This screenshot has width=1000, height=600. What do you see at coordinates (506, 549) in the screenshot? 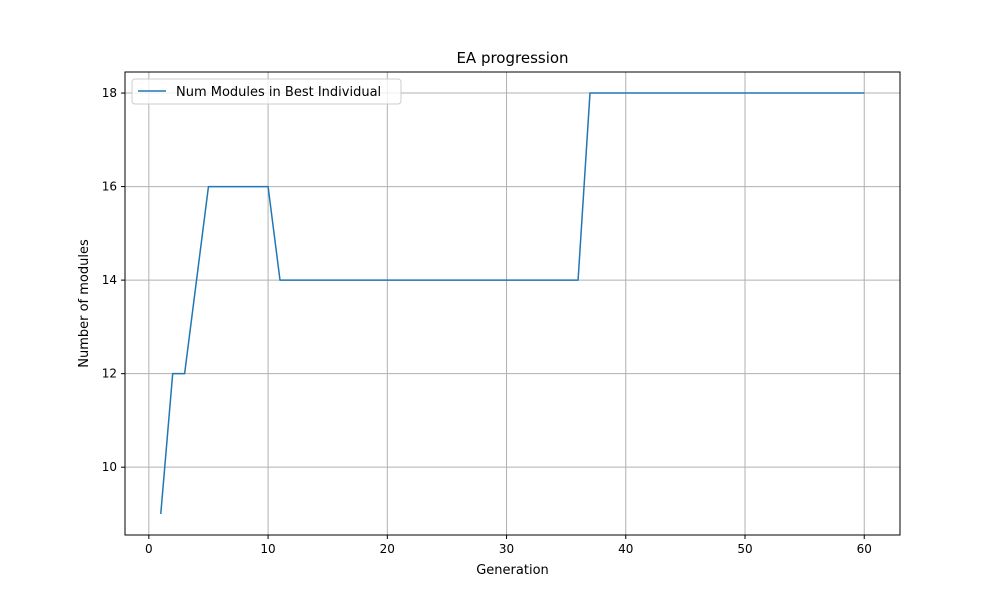
I see `x-tick-label: 30` at bounding box center [506, 549].